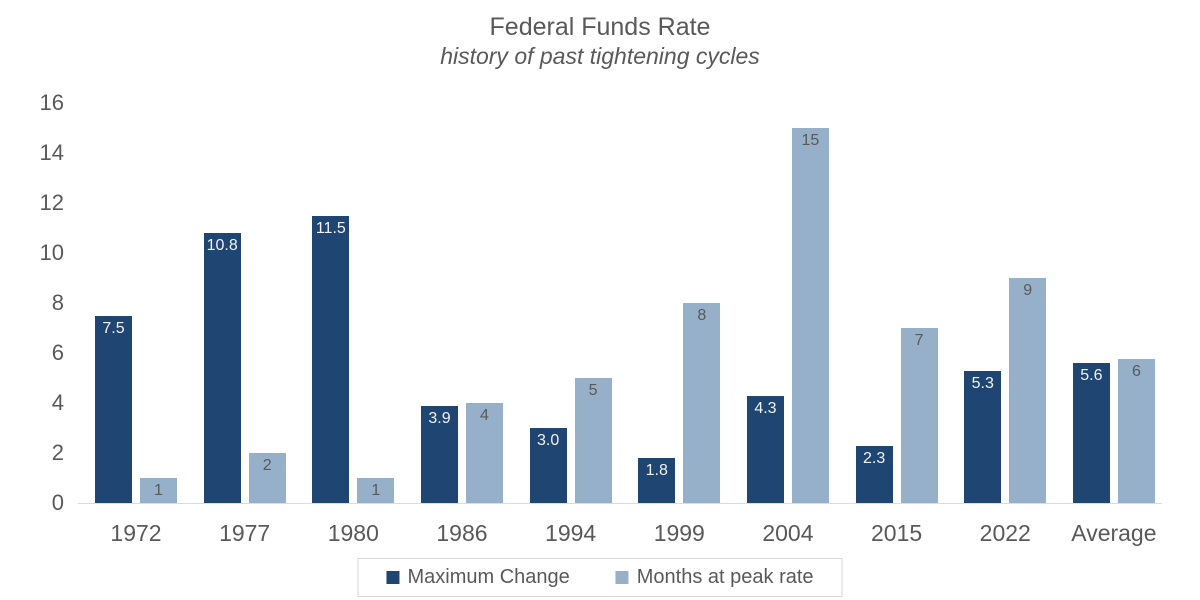  What do you see at coordinates (919, 415) in the screenshot?
I see `bar-months-at-peak-2015: 7` at bounding box center [919, 415].